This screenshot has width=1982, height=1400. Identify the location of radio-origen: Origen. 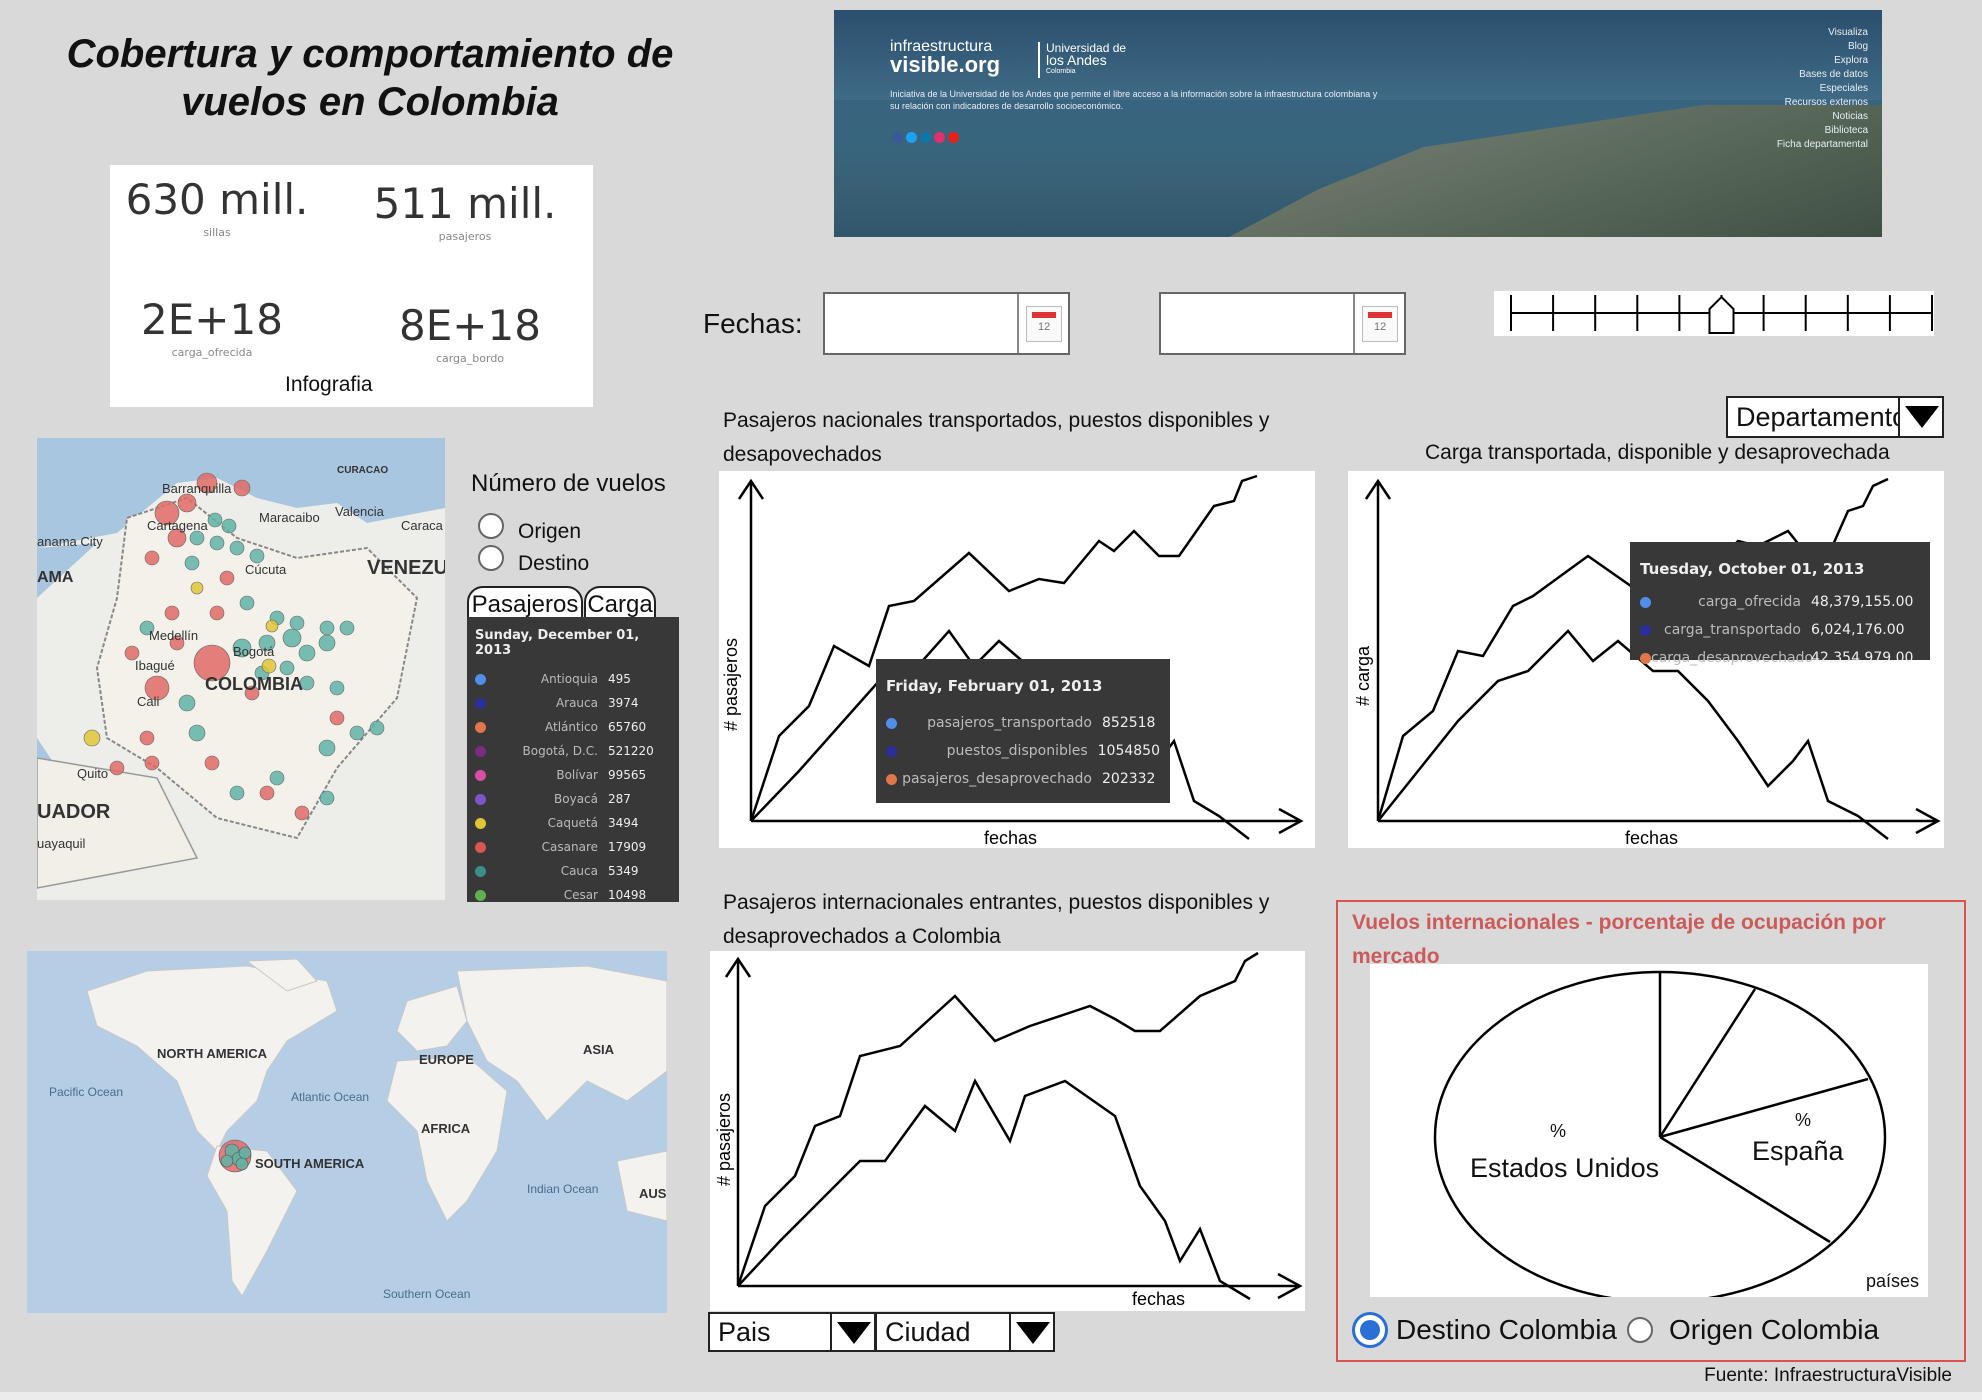
(529, 526).